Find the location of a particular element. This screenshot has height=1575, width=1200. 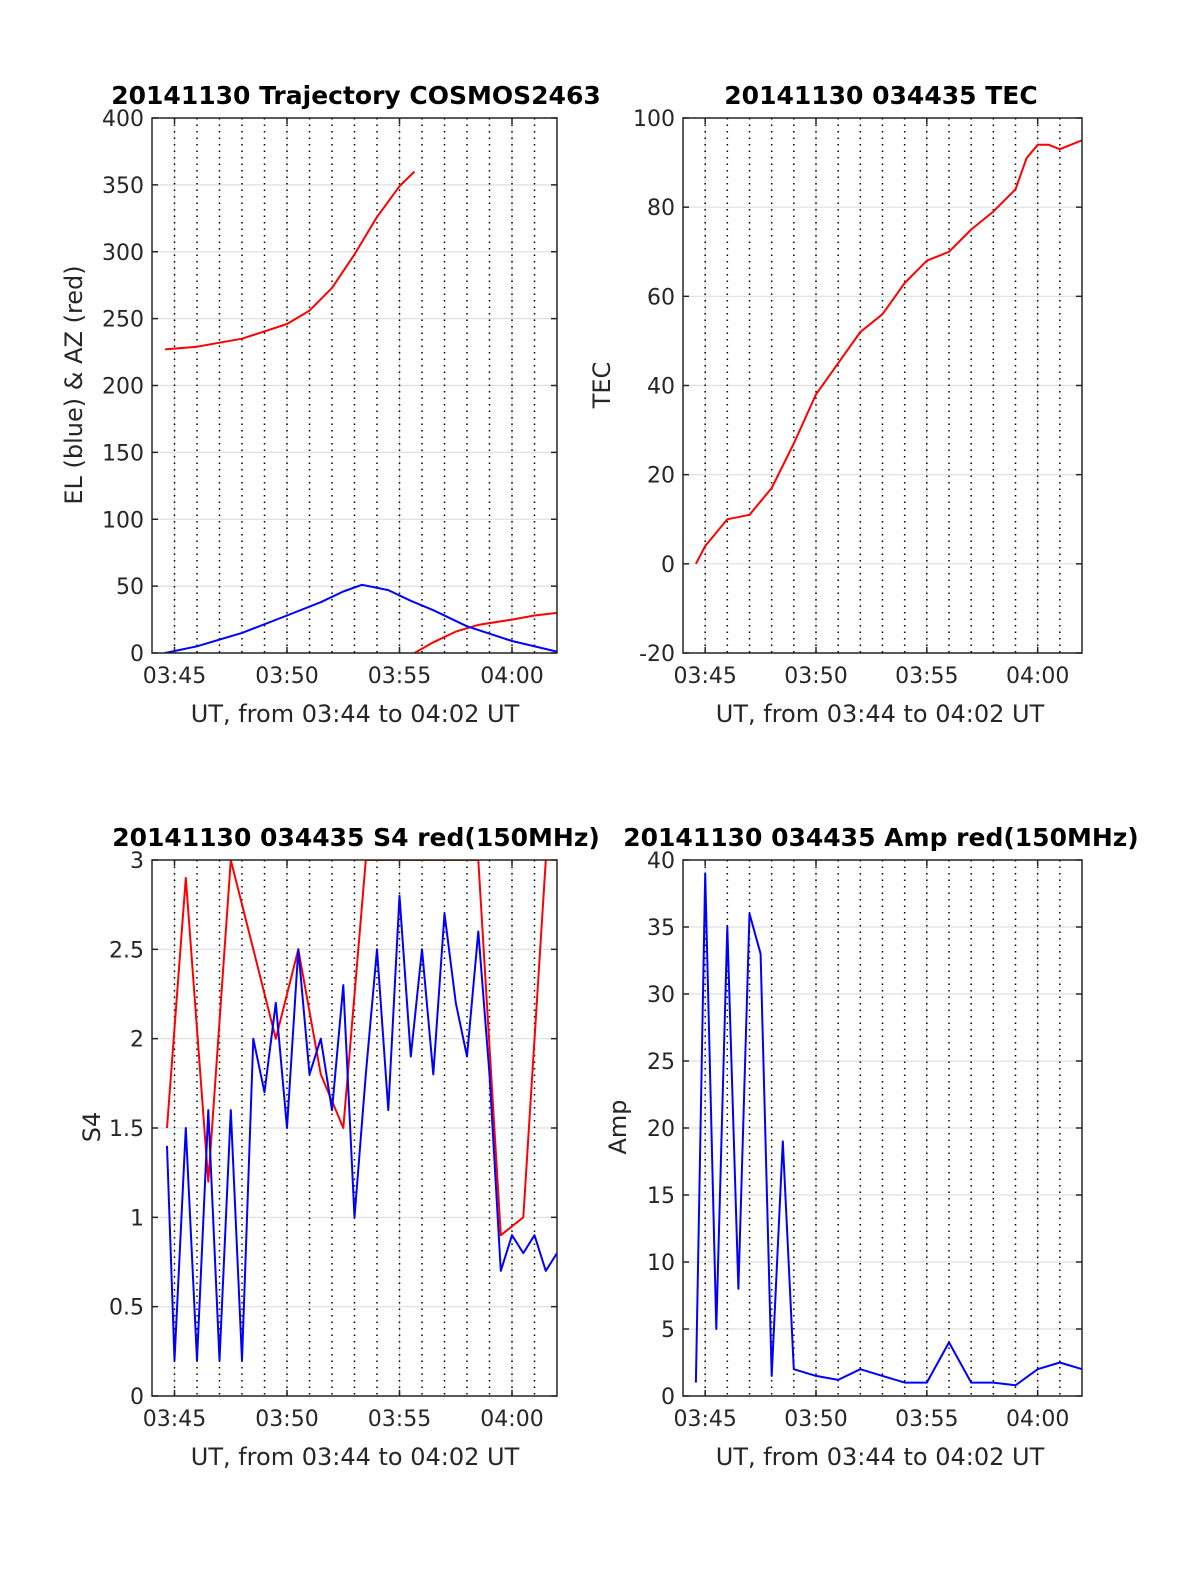

y-tick-label: 1.5 is located at coordinates (126, 1129).